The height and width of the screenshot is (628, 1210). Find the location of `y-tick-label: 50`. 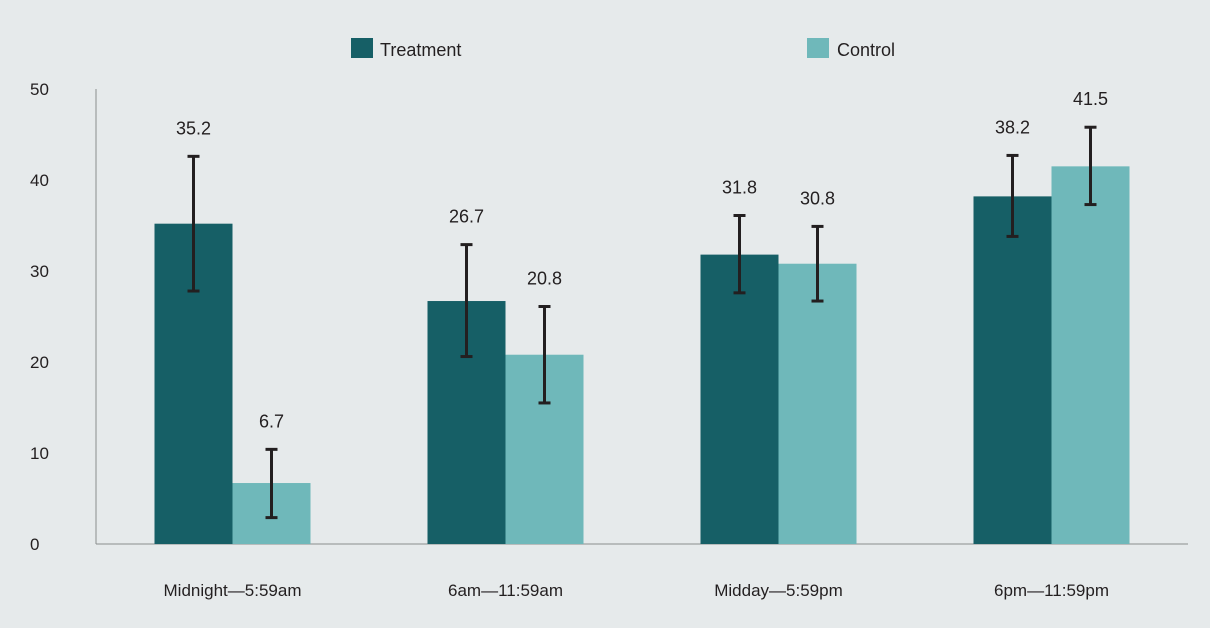

y-tick-label: 50 is located at coordinates (39, 89).